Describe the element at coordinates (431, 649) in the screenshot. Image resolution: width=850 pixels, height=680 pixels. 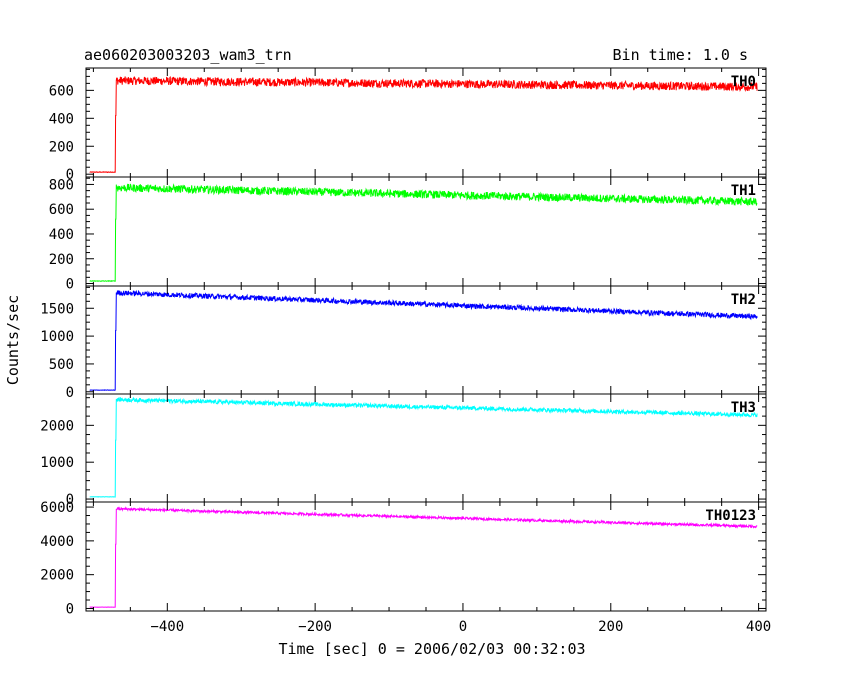
I see `x-axis-label: Time [sec] 0 = 2006/02/03 00:32:03` at that location.